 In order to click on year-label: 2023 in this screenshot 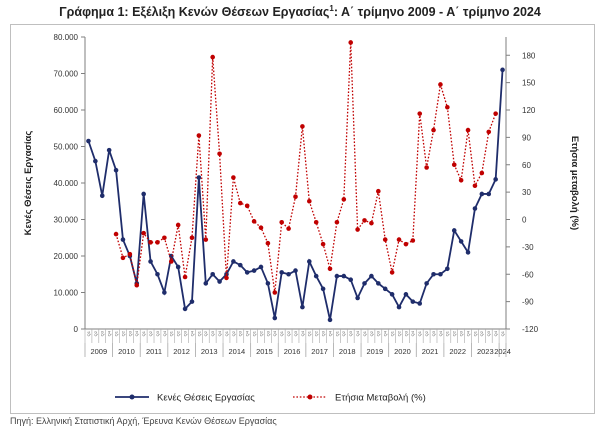, I will do `click(485, 351)`.